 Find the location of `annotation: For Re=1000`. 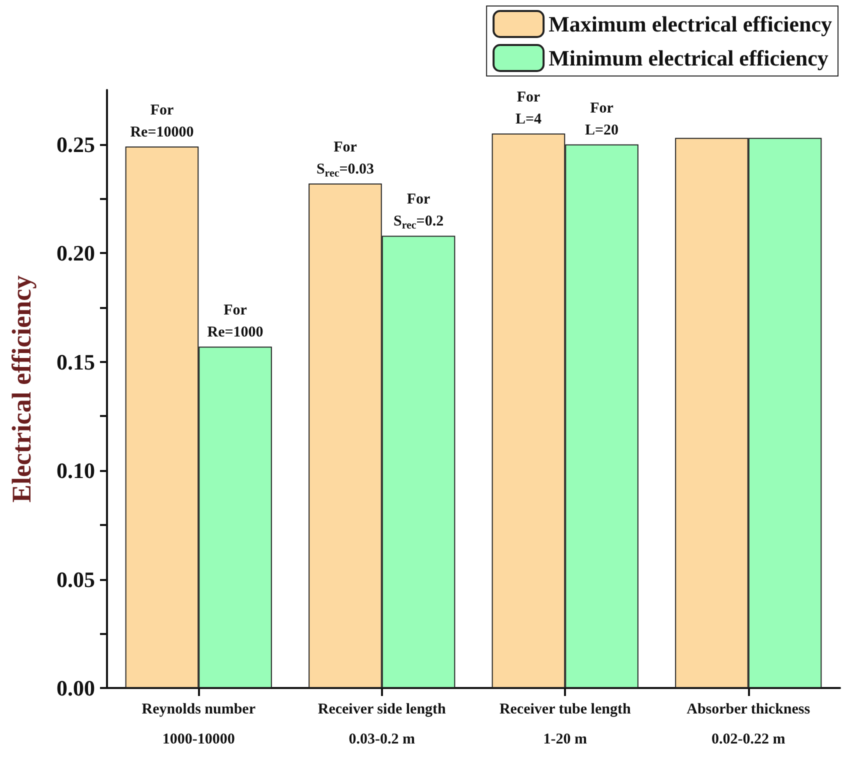

annotation: For Re=1000 is located at coordinates (235, 321).